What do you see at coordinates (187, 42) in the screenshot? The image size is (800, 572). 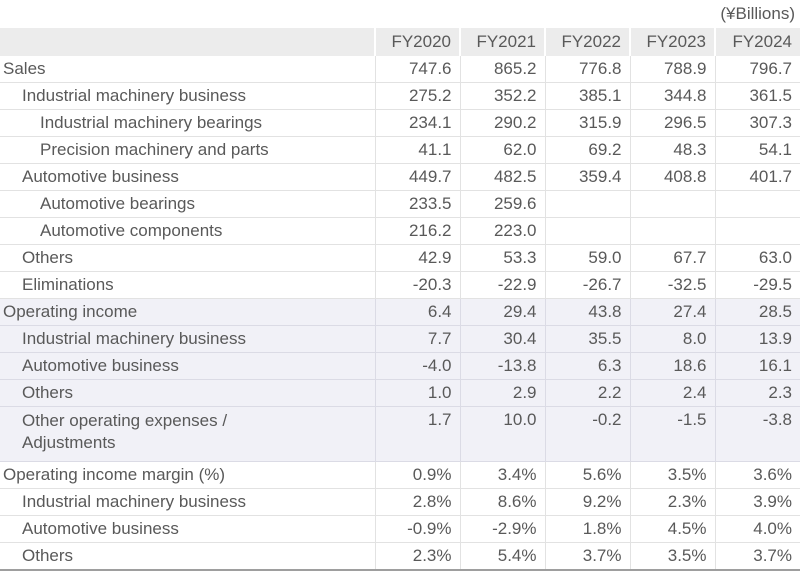 I see `row-label-column-header` at bounding box center [187, 42].